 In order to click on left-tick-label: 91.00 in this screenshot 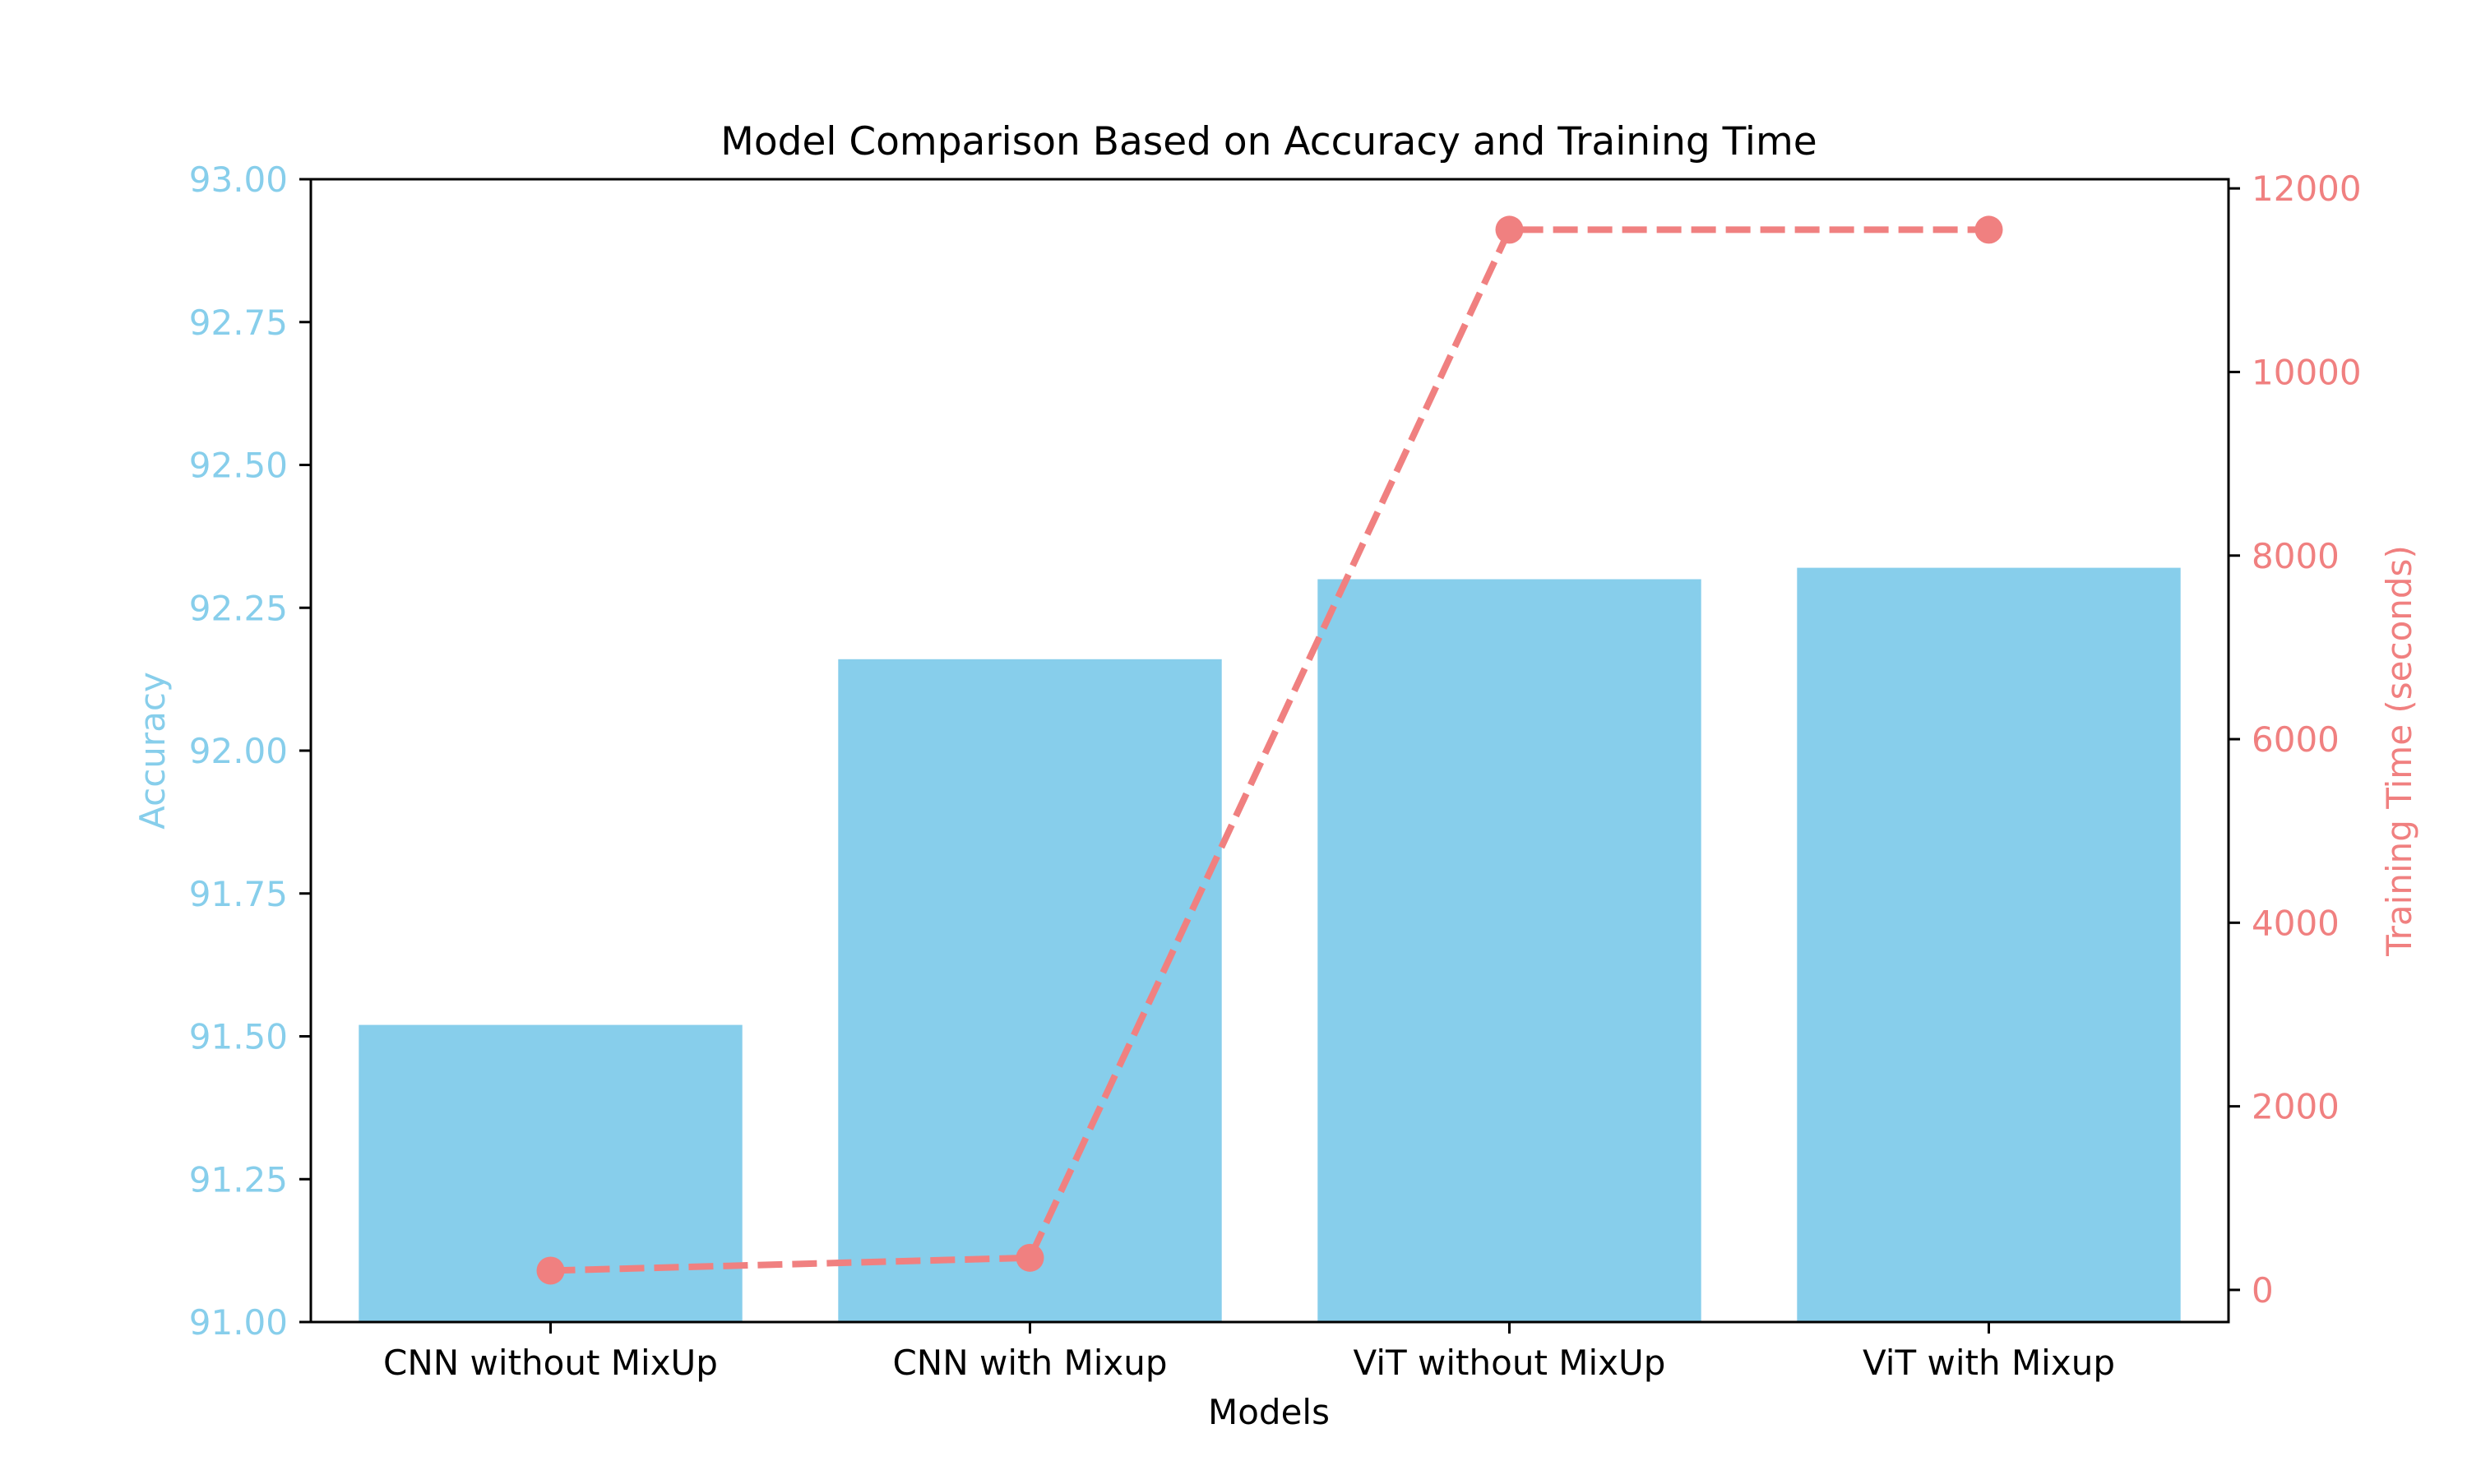, I will do `click(238, 1322)`.